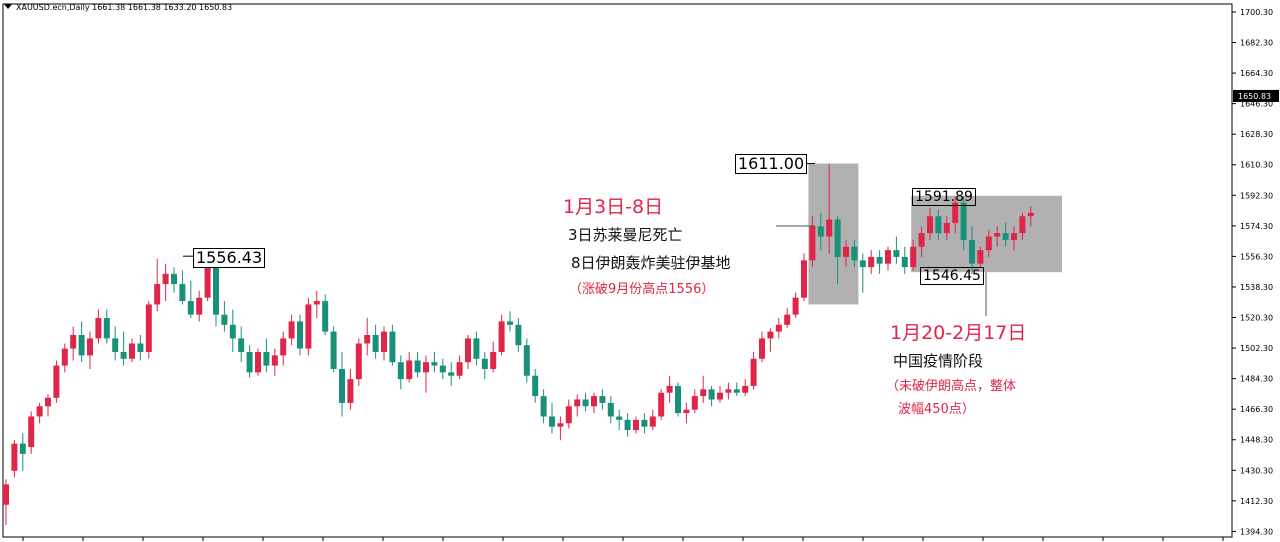 The height and width of the screenshot is (542, 1280). What do you see at coordinates (1256, 501) in the screenshot?
I see `y-tick-label: 1412.30` at bounding box center [1256, 501].